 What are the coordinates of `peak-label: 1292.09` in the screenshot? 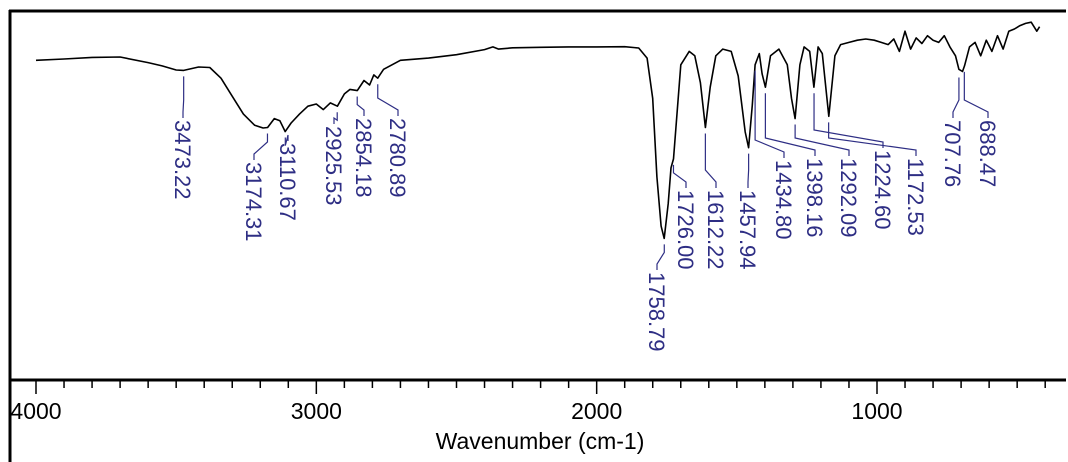 It's located at (848, 198).